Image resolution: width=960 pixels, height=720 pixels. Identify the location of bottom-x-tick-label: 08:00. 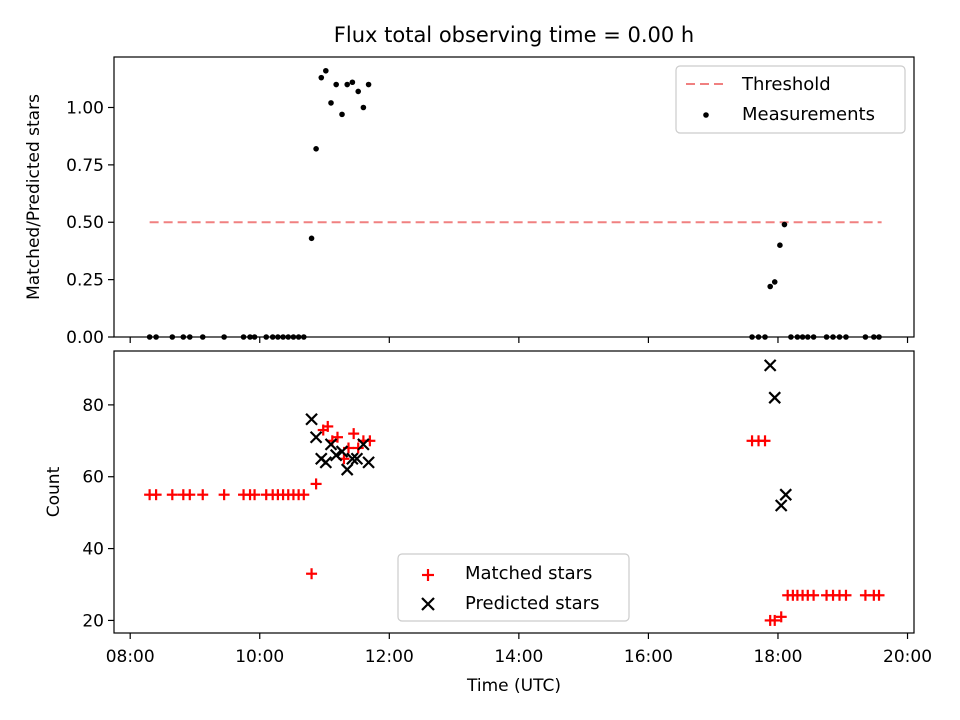
(130, 657).